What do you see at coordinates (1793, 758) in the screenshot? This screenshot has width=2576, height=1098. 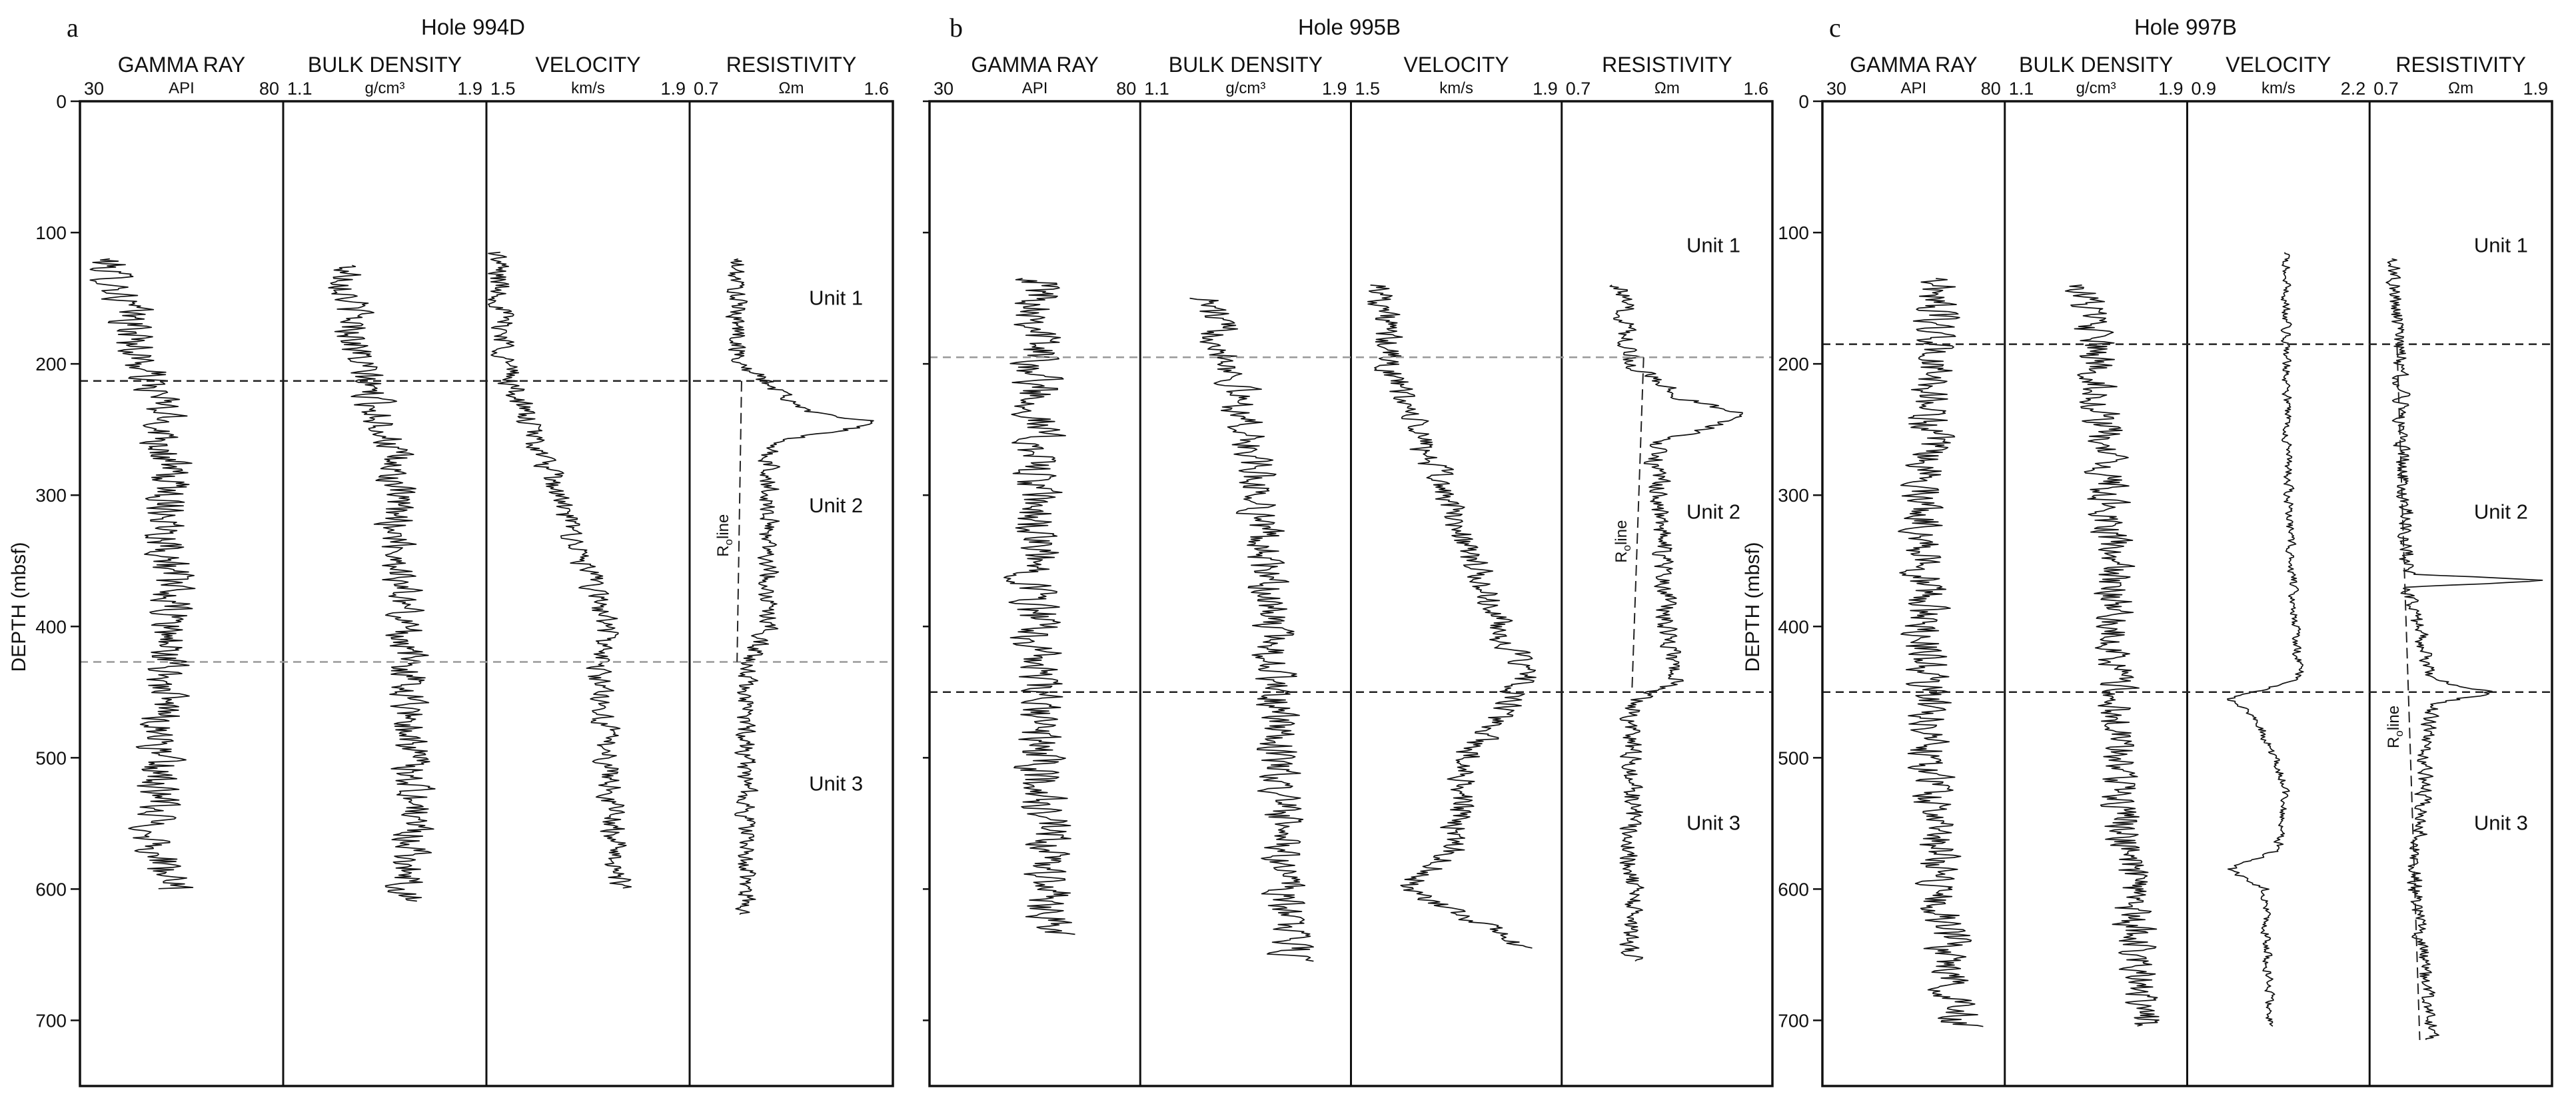 I see `depth-tick-label: 500` at bounding box center [1793, 758].